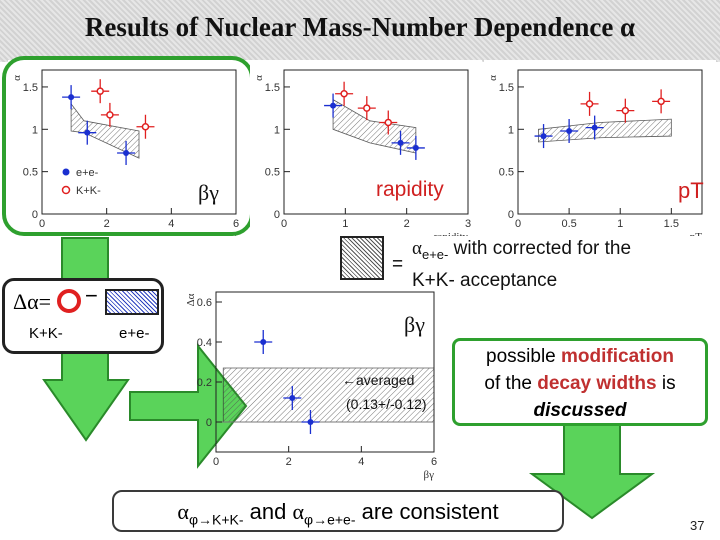 This screenshot has height=540, width=720. What do you see at coordinates (468, 224) in the screenshot?
I see `x-tick-label: 3` at bounding box center [468, 224].